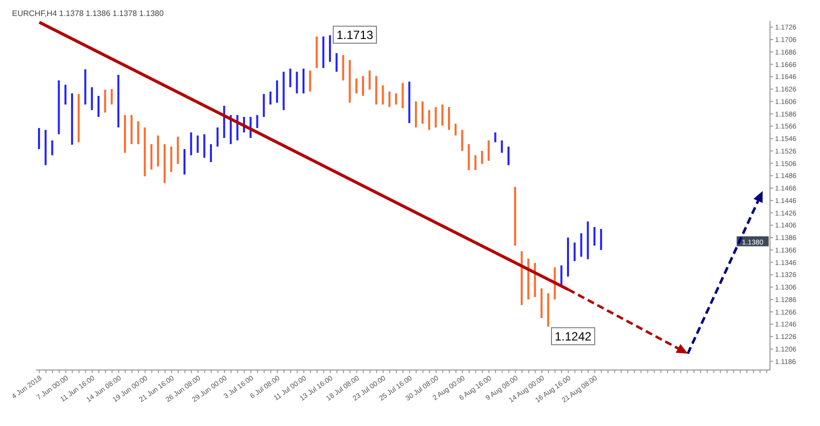 This screenshot has width=820, height=426. Describe the element at coordinates (355, 35) in the screenshot. I see `annotation: 1.1713` at that location.